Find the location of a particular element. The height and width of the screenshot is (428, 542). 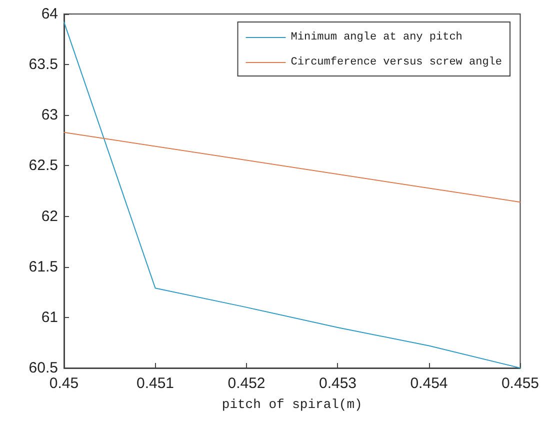

y-tick-label: 64 is located at coordinates (49, 14).